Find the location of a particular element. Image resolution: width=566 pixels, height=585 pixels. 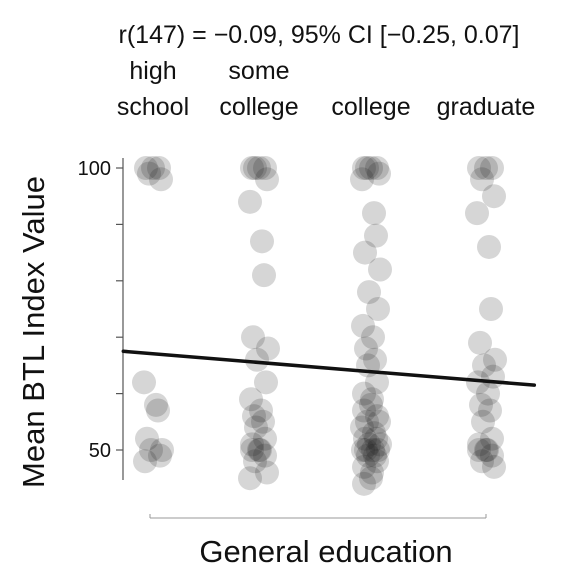

chart-title: r(147) = −0.09, 95% CI [−0.25, 0.07] is located at coordinates (319, 35).